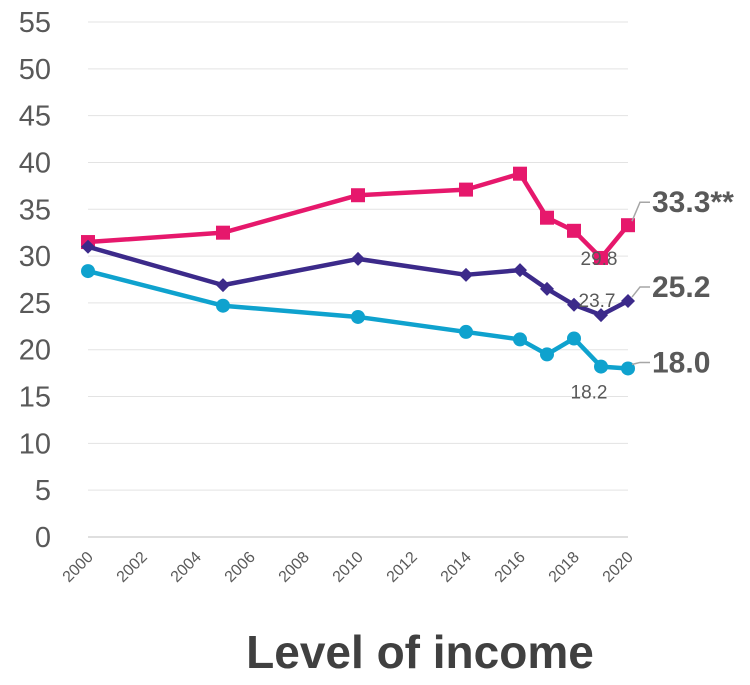  I want to click on y-tick-label: 10, so click(35, 444).